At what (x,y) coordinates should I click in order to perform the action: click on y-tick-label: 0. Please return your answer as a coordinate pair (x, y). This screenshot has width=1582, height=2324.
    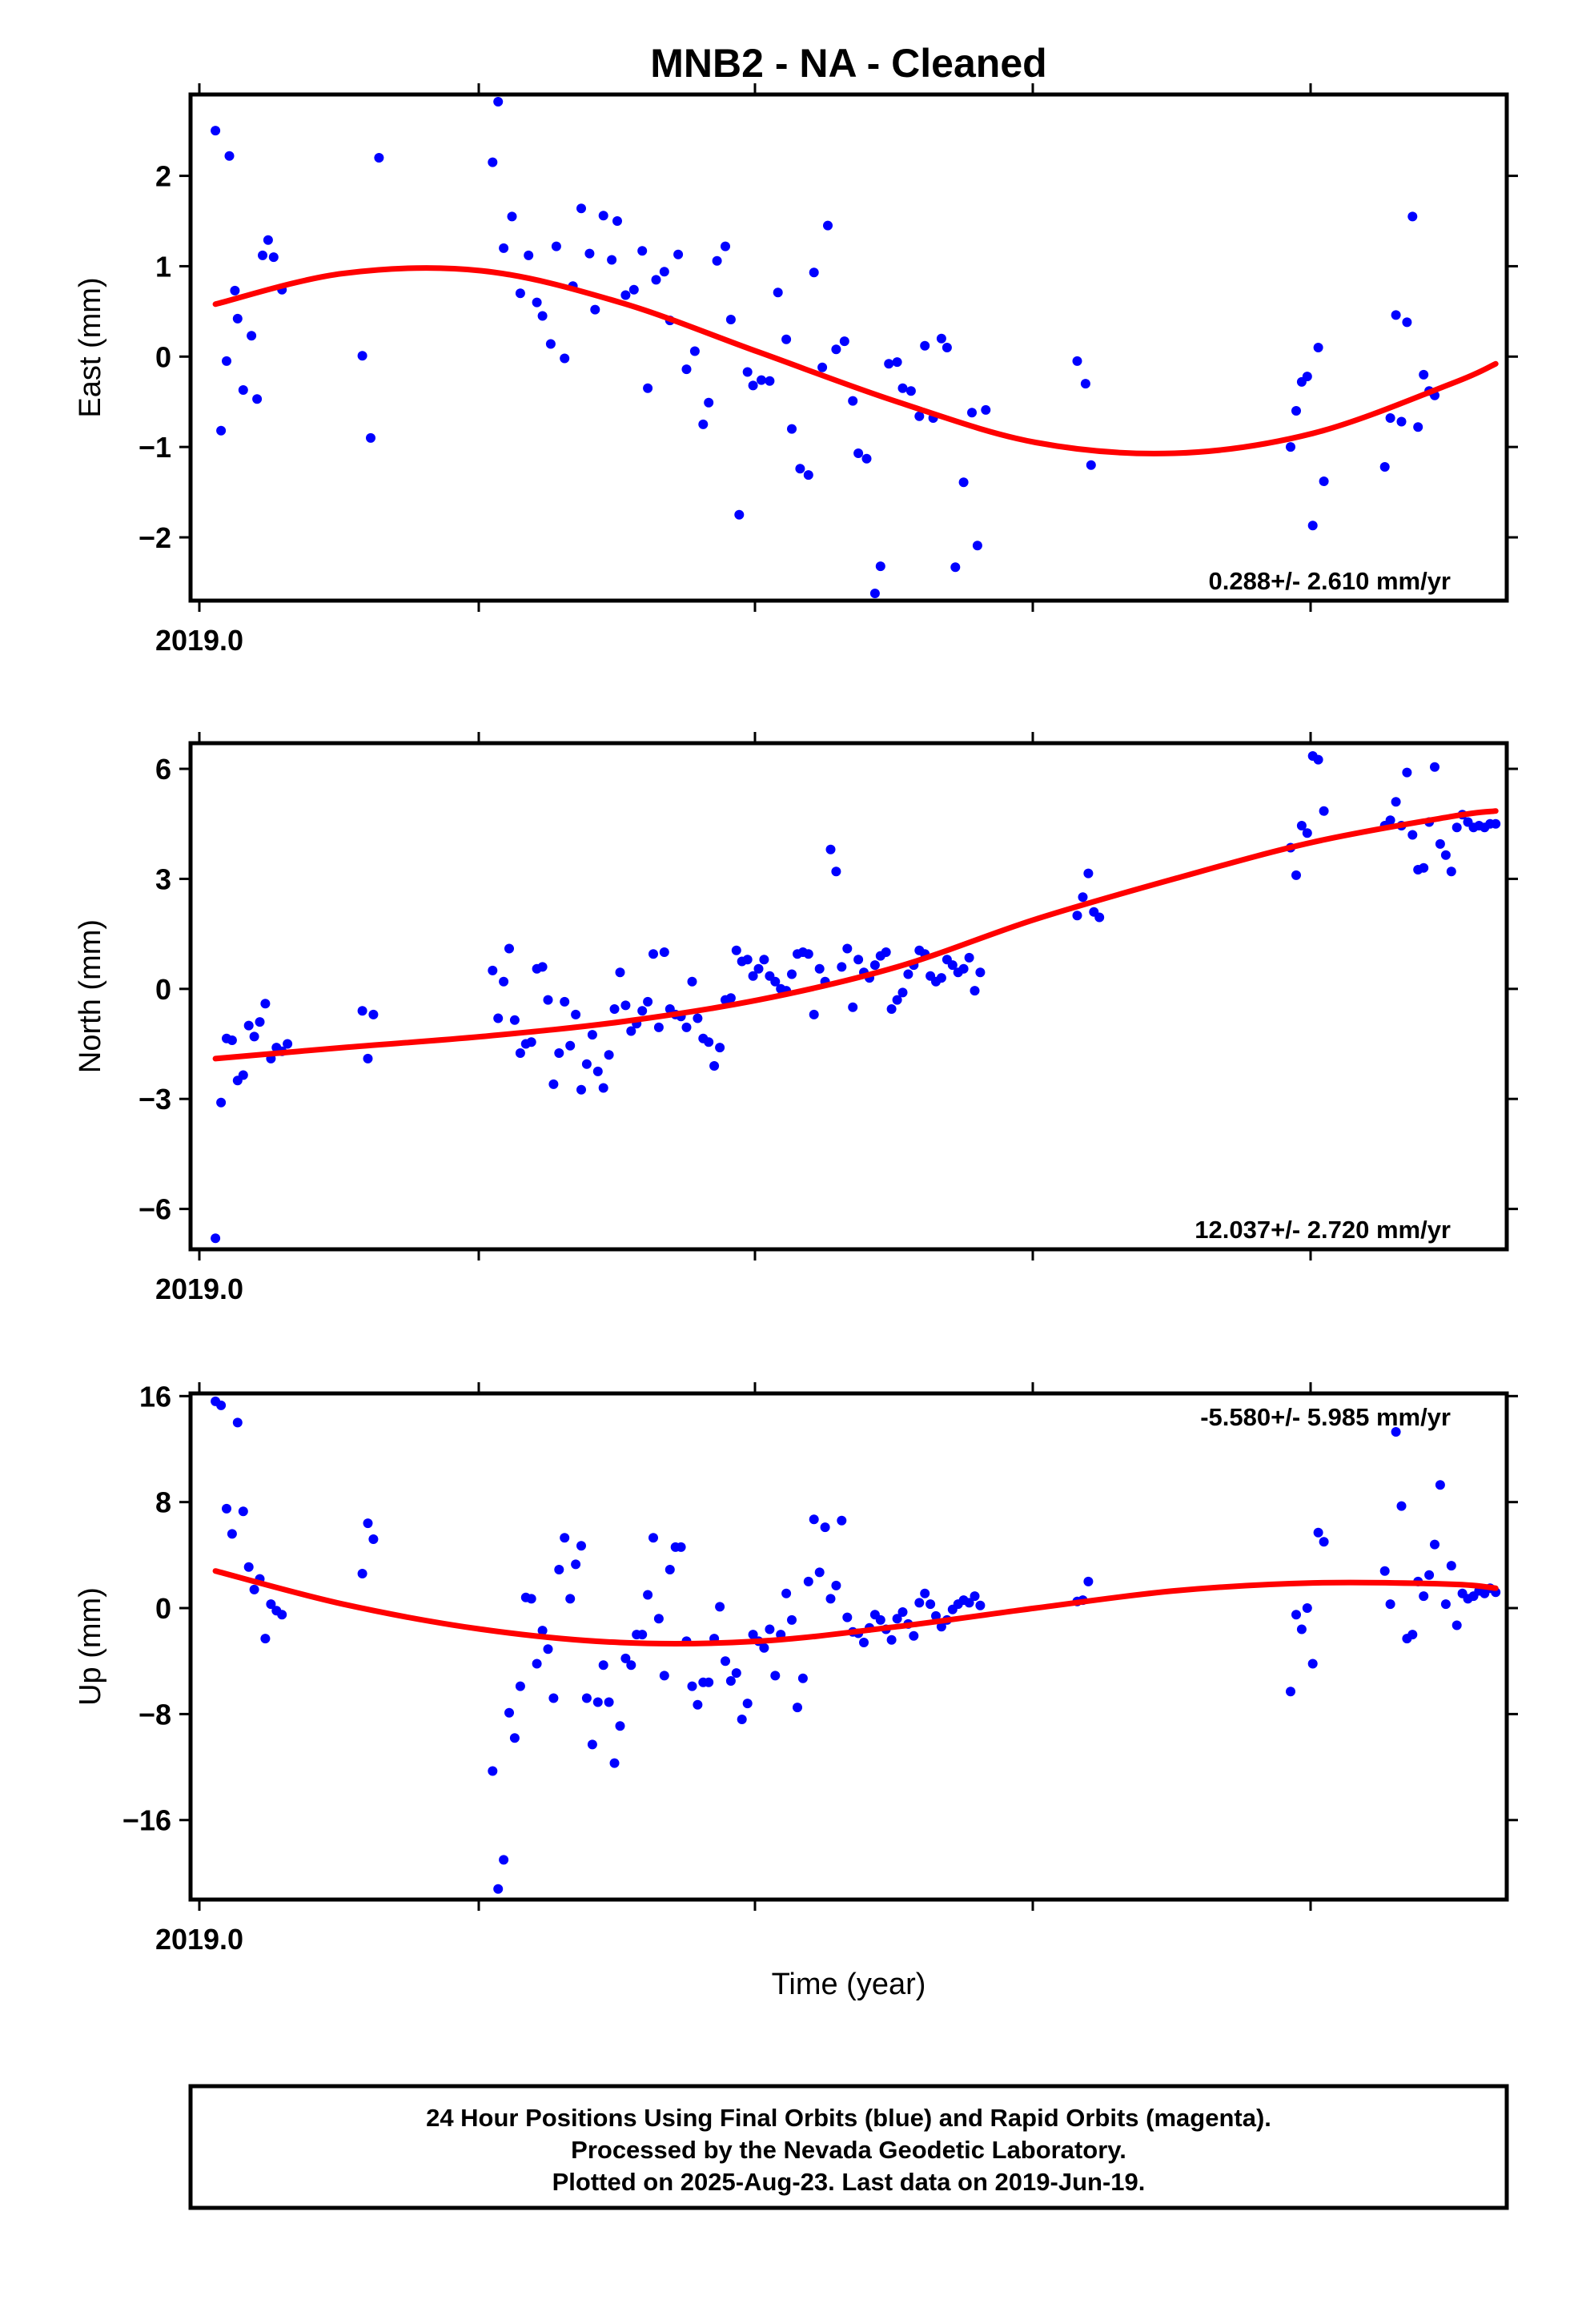
    Looking at the image, I should click on (163, 356).